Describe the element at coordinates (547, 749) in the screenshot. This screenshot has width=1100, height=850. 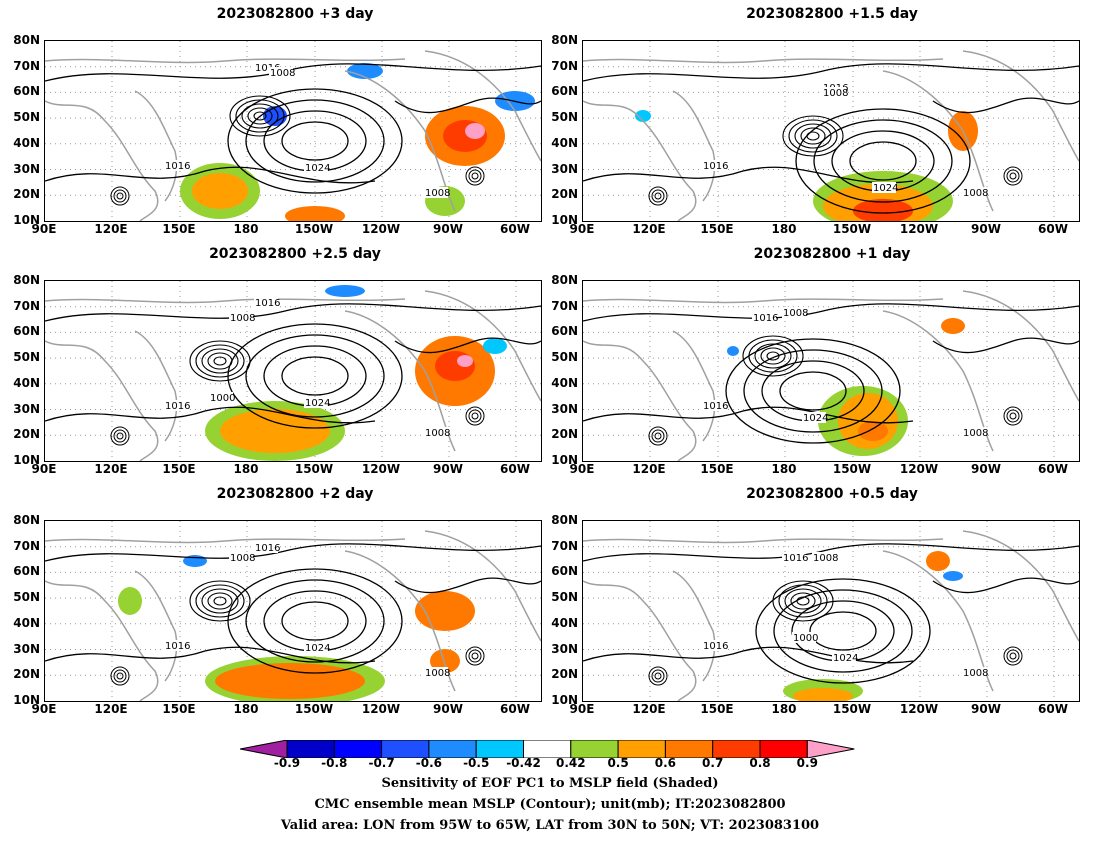
I see `colorbar` at that location.